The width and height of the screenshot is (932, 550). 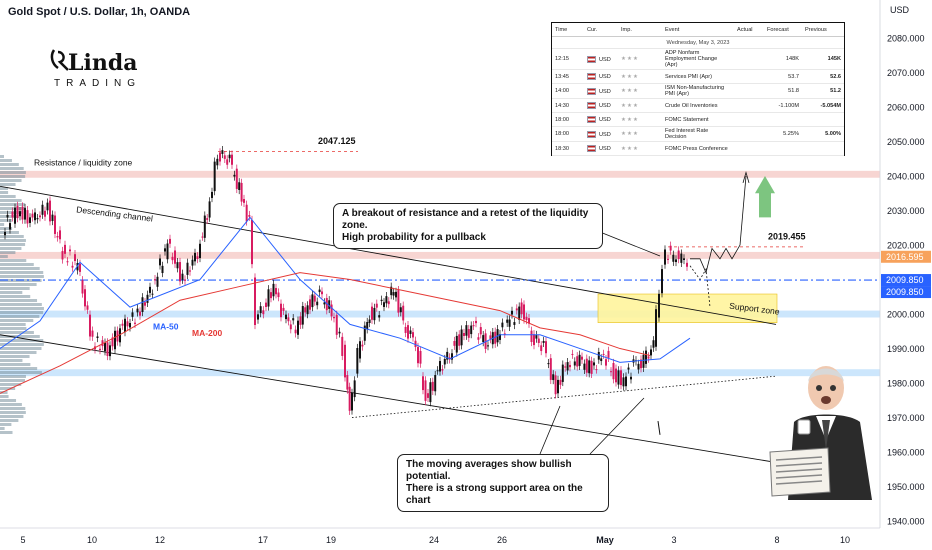 I want to click on svg-text: TRADING, so click(x=97, y=83).